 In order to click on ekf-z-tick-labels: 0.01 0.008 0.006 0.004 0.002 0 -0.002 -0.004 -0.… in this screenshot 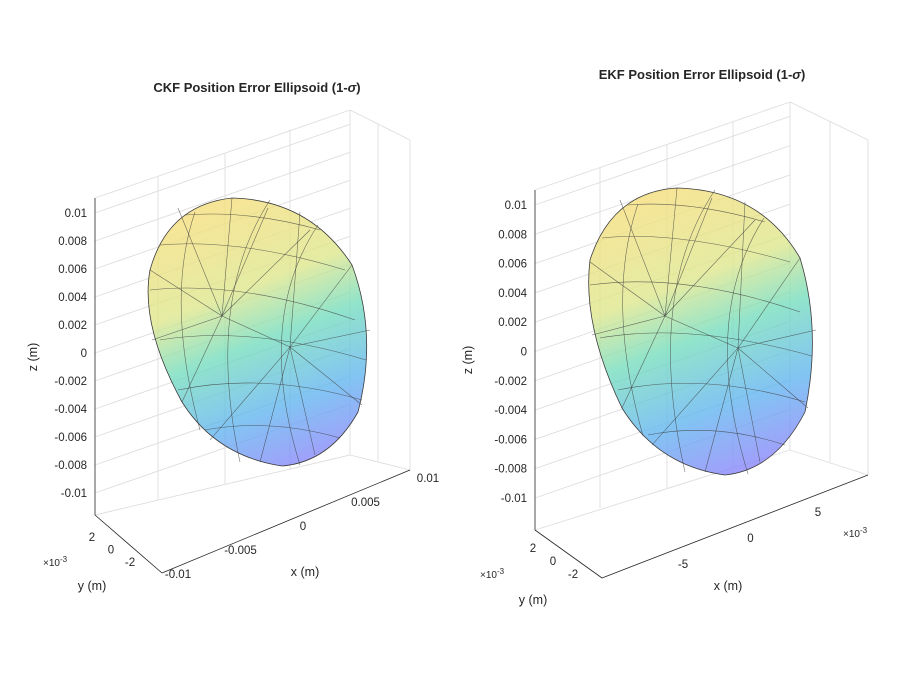, I will do `click(510, 352)`.